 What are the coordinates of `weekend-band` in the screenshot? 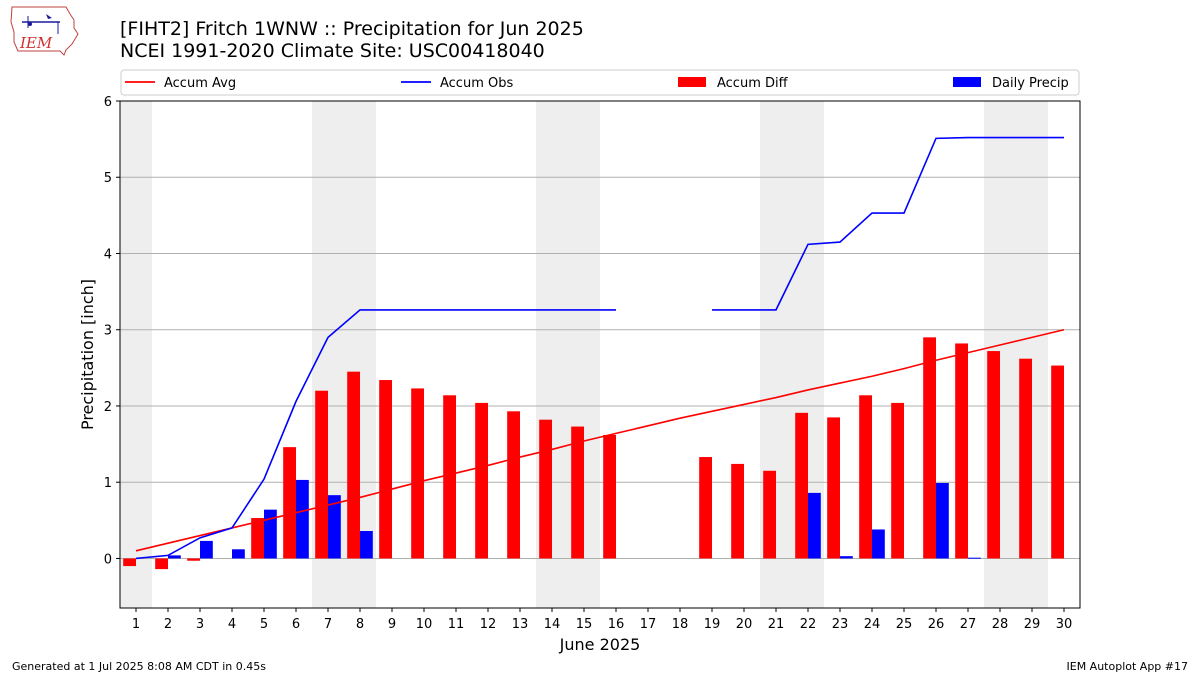 It's located at (136, 354).